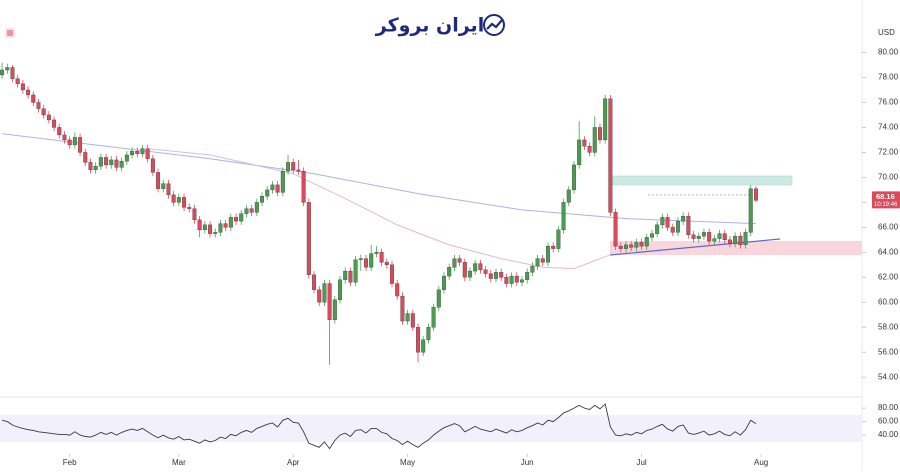  What do you see at coordinates (888, 276) in the screenshot?
I see `y-tick-label: 62.00` at bounding box center [888, 276].